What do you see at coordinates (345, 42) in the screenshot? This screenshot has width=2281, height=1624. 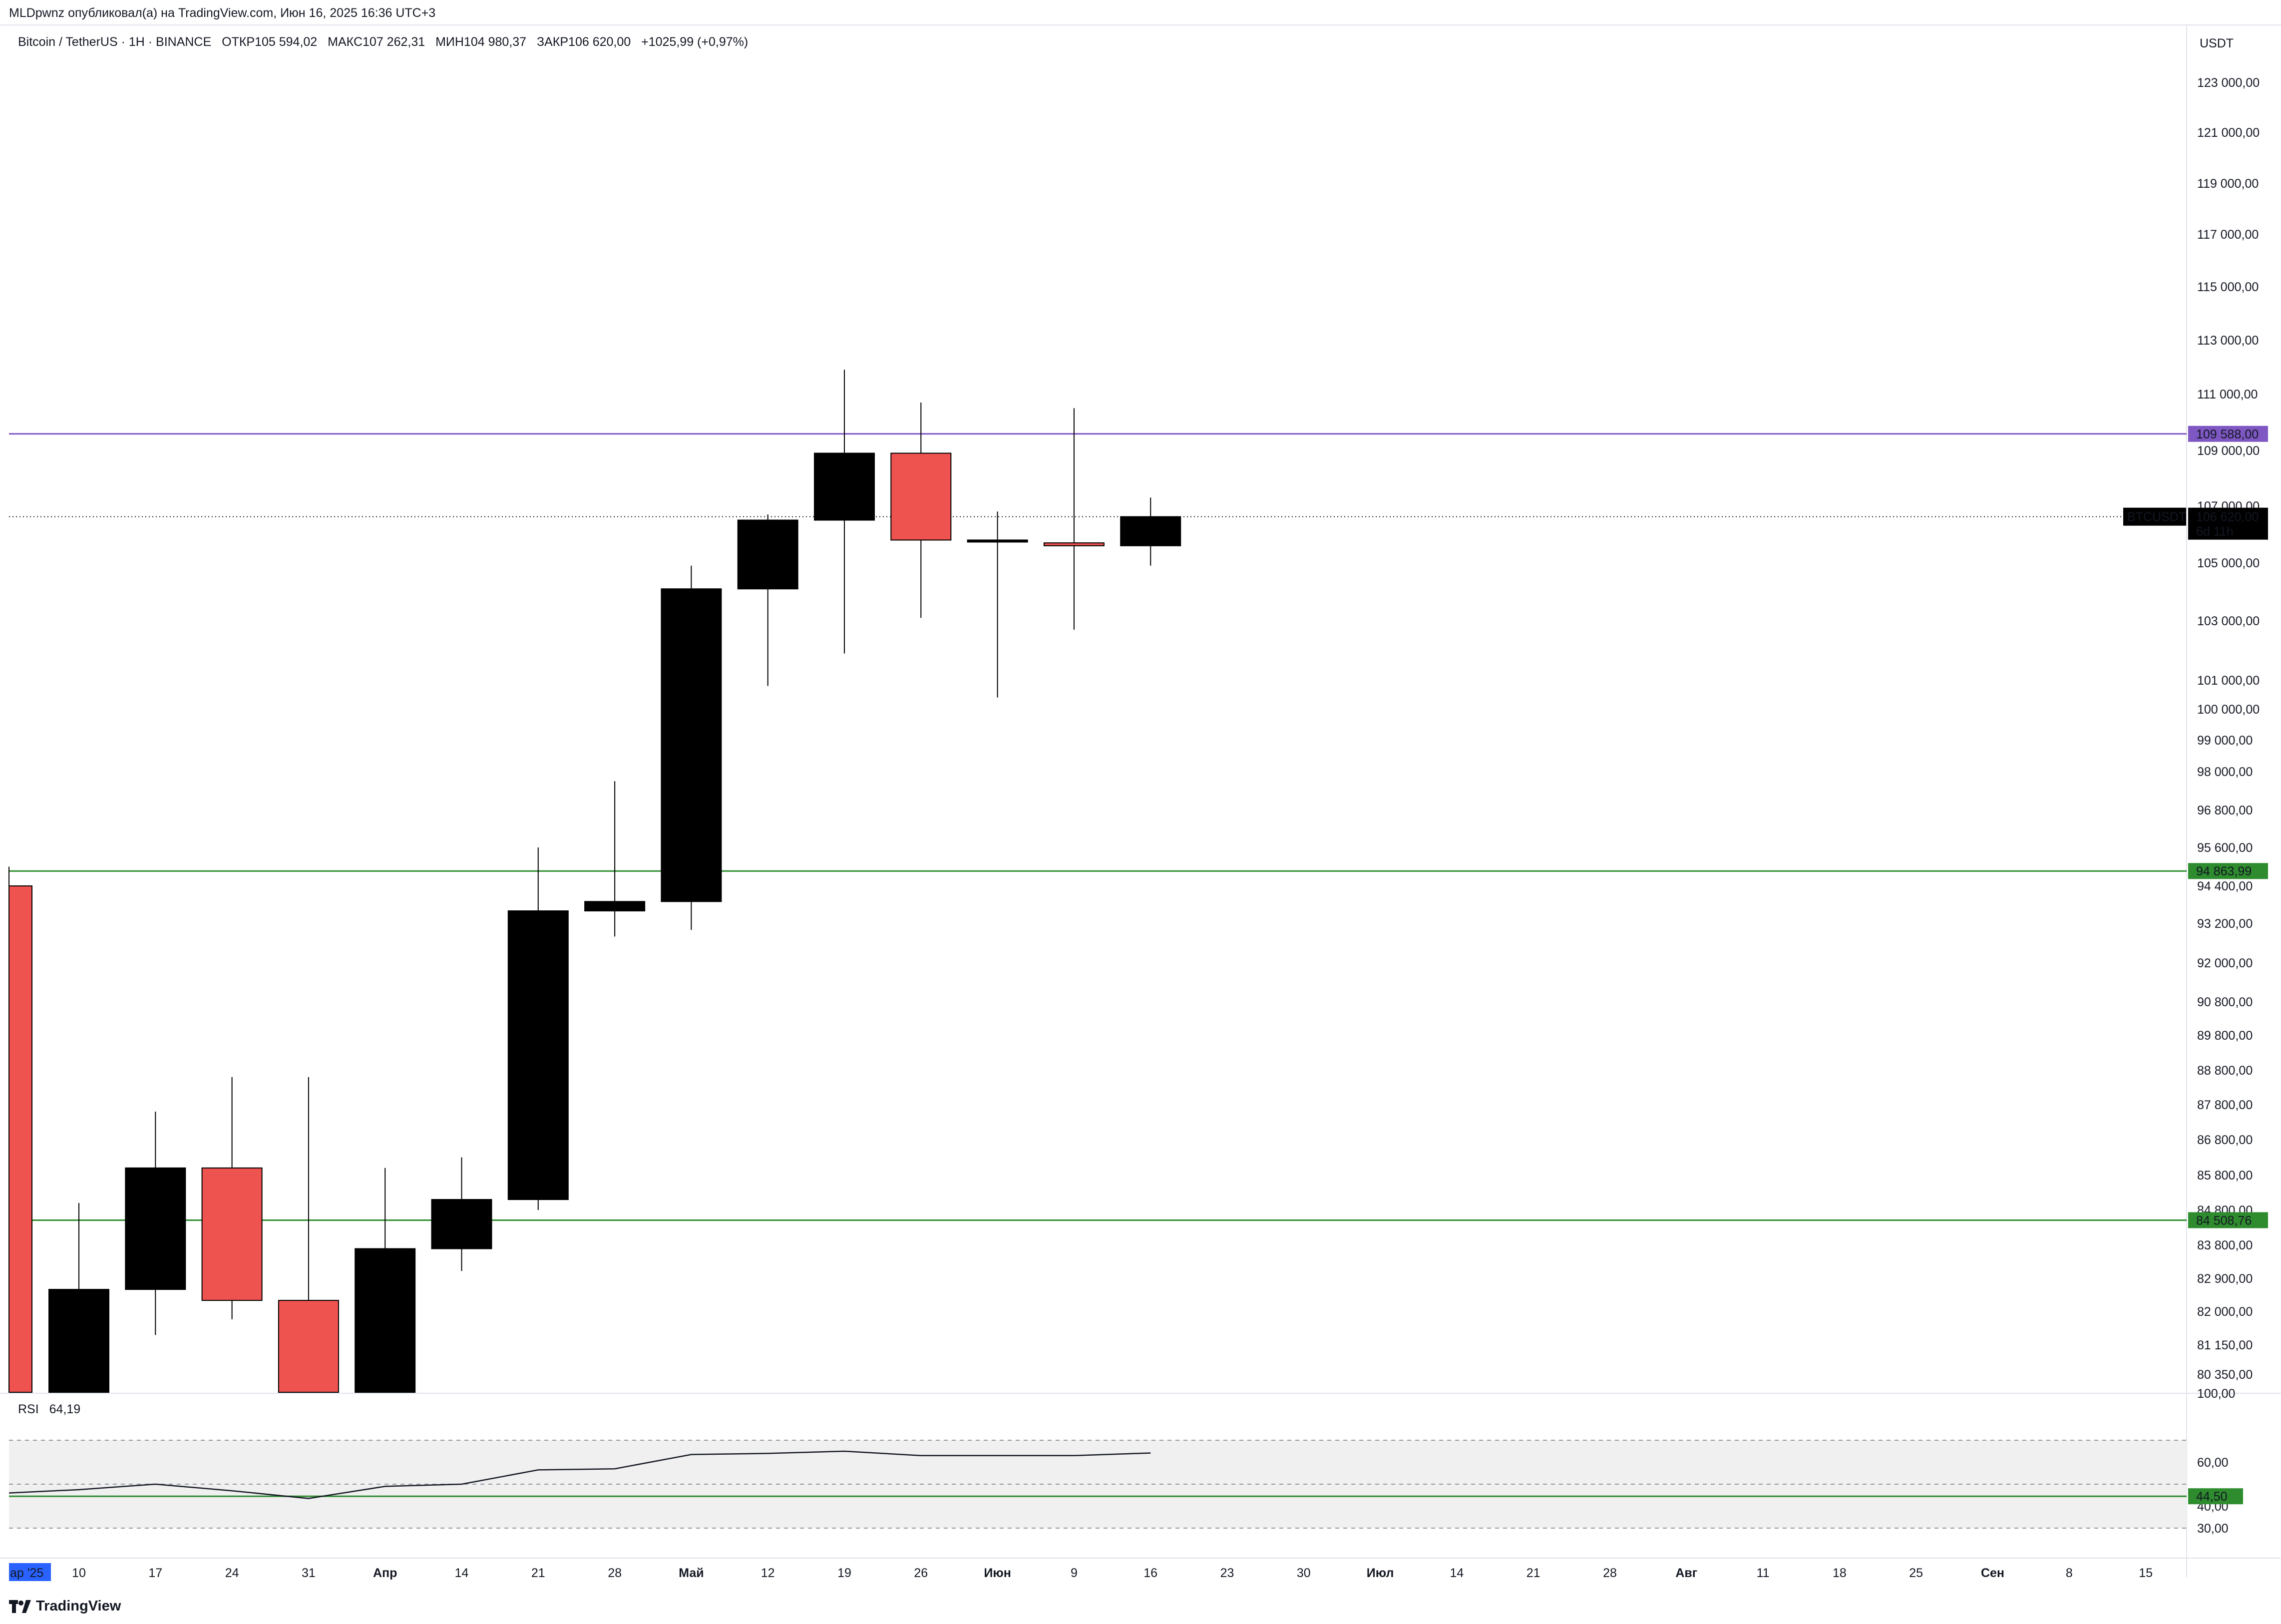 I see `legend-high-label: МАКС` at bounding box center [345, 42].